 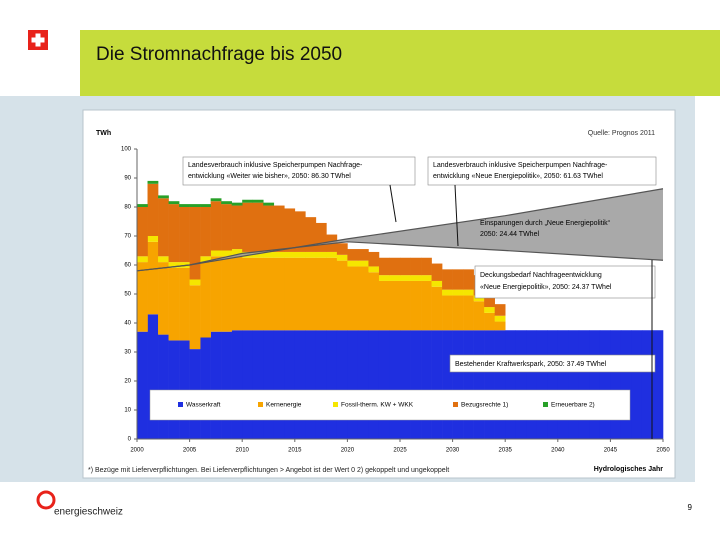 I want to click on title-bar, so click(x=400, y=63).